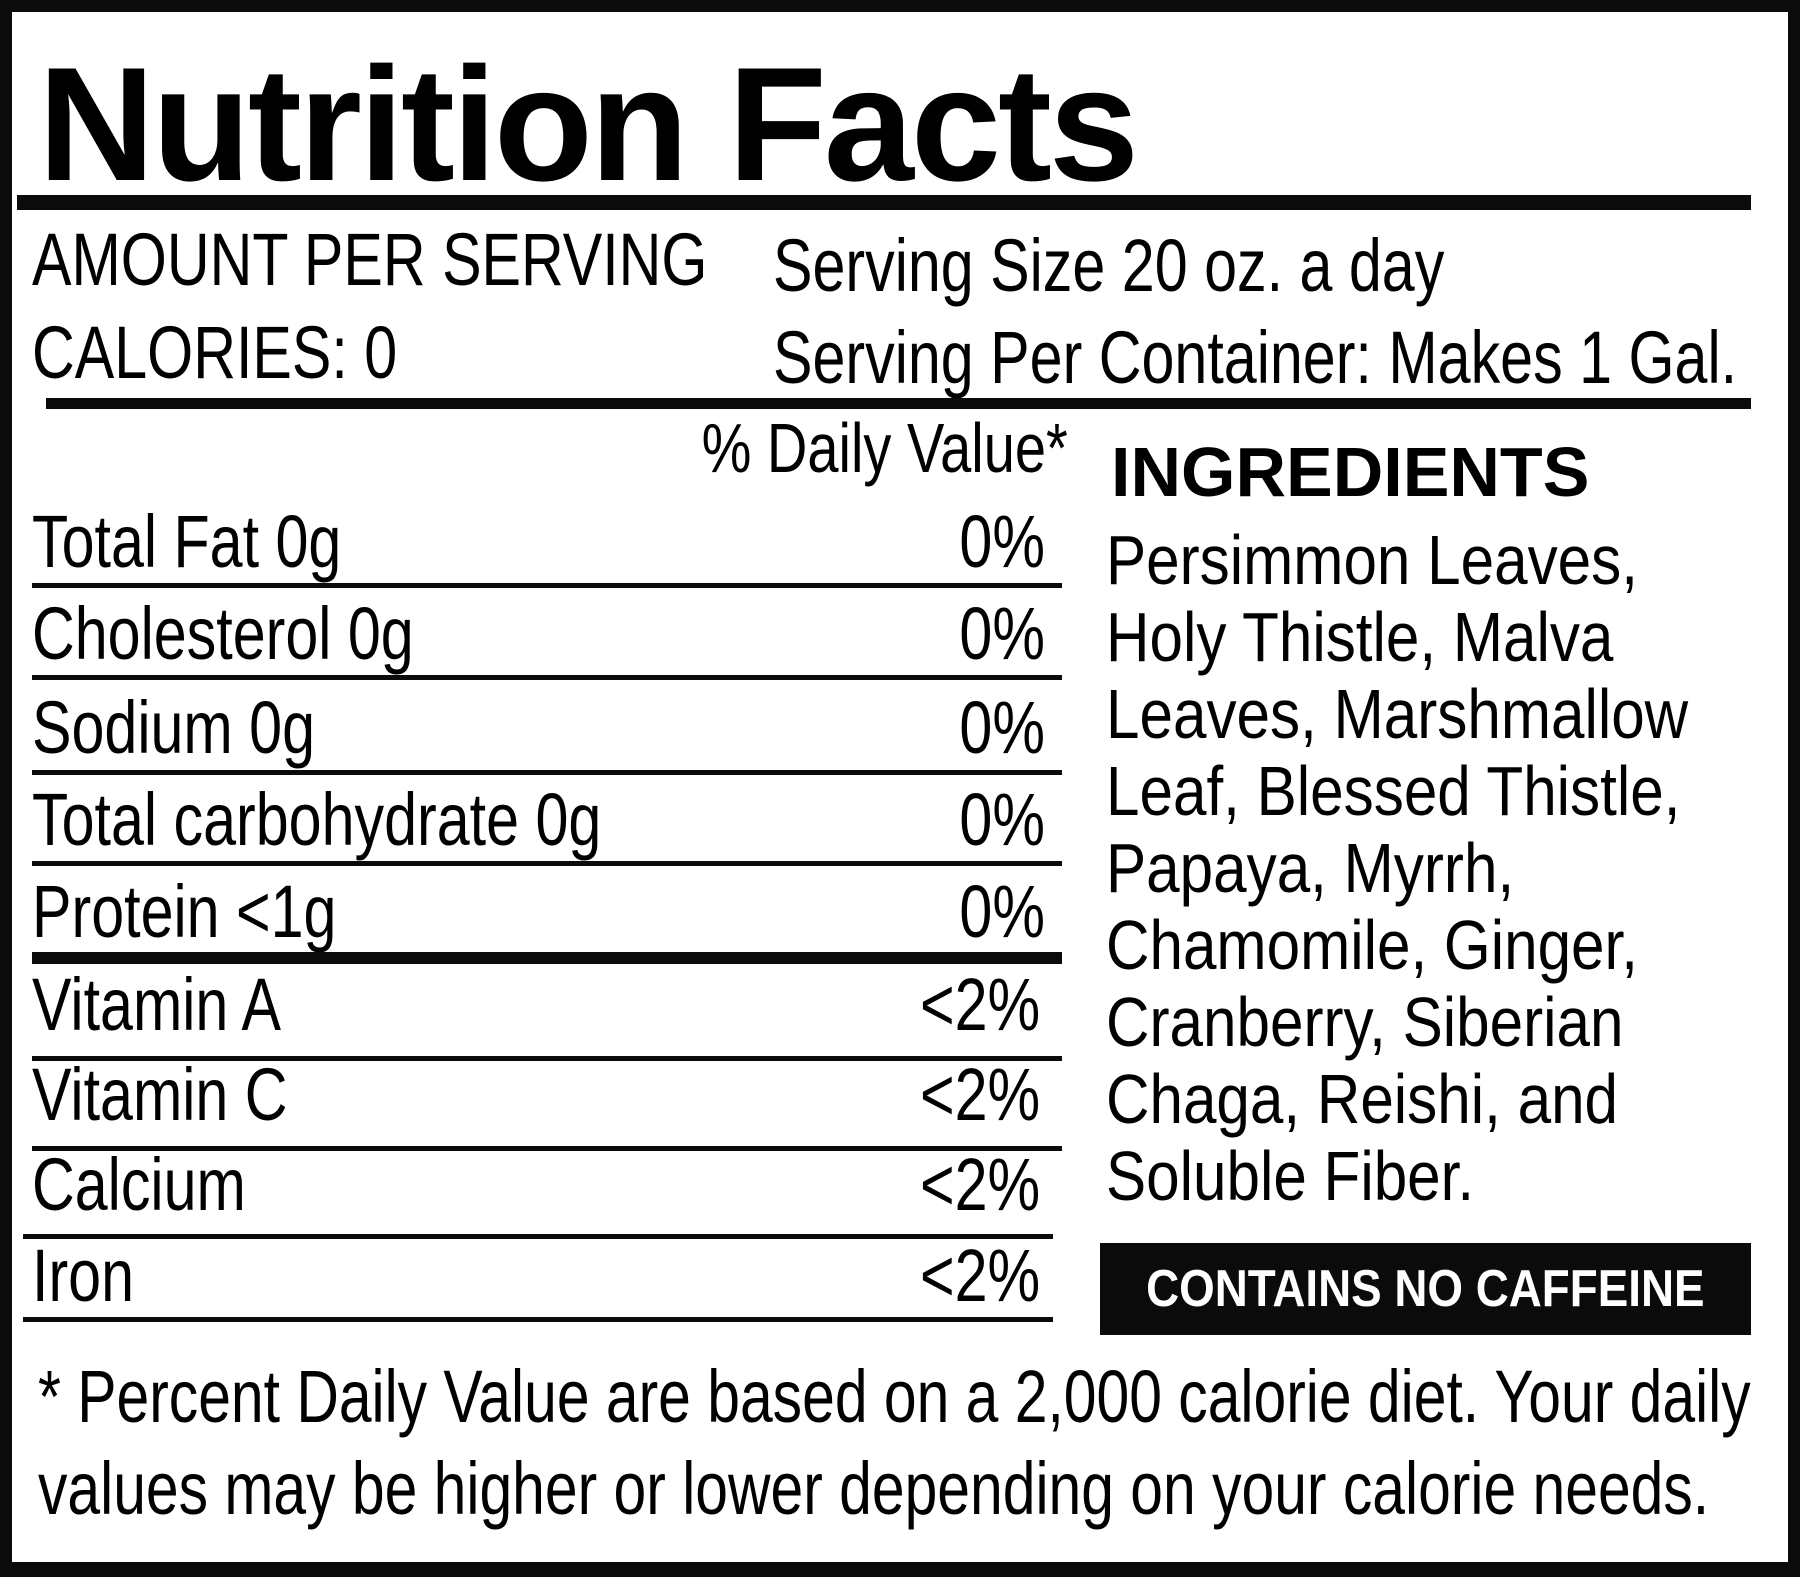  Describe the element at coordinates (1393, 791) in the screenshot. I see `ingredients-line: Leaf, Blessed Thistle,` at that location.